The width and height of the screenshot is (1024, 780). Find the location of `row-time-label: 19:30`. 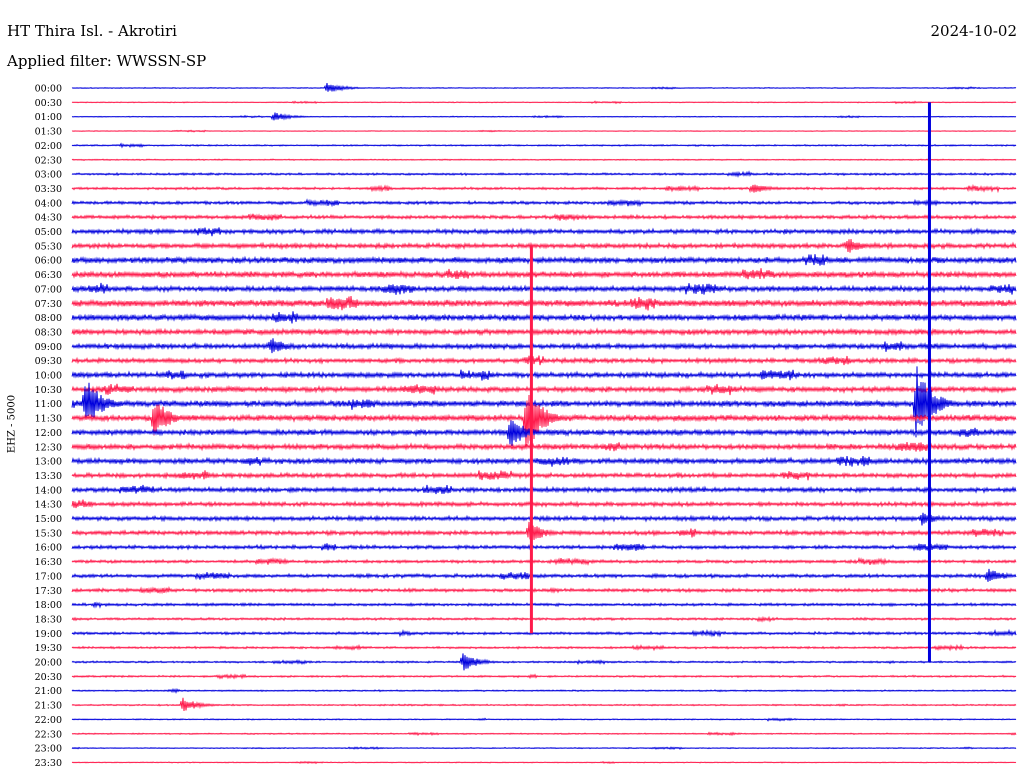

row-time-label: 19:30 is located at coordinates (48, 648).